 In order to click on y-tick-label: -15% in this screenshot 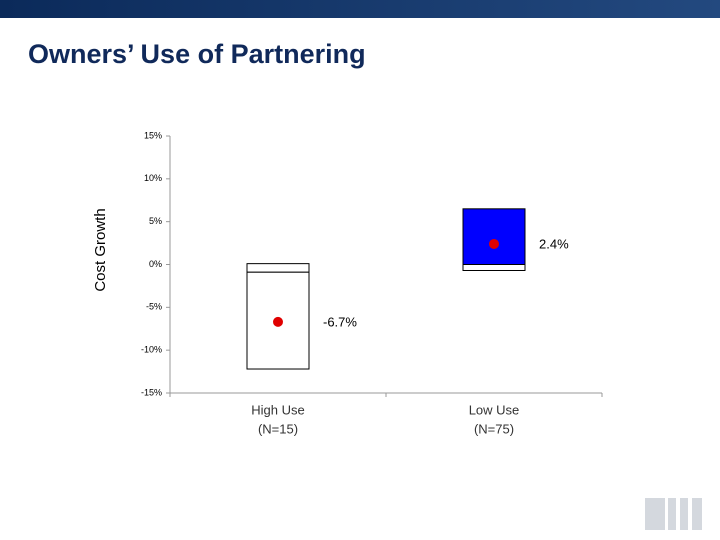, I will do `click(151, 392)`.